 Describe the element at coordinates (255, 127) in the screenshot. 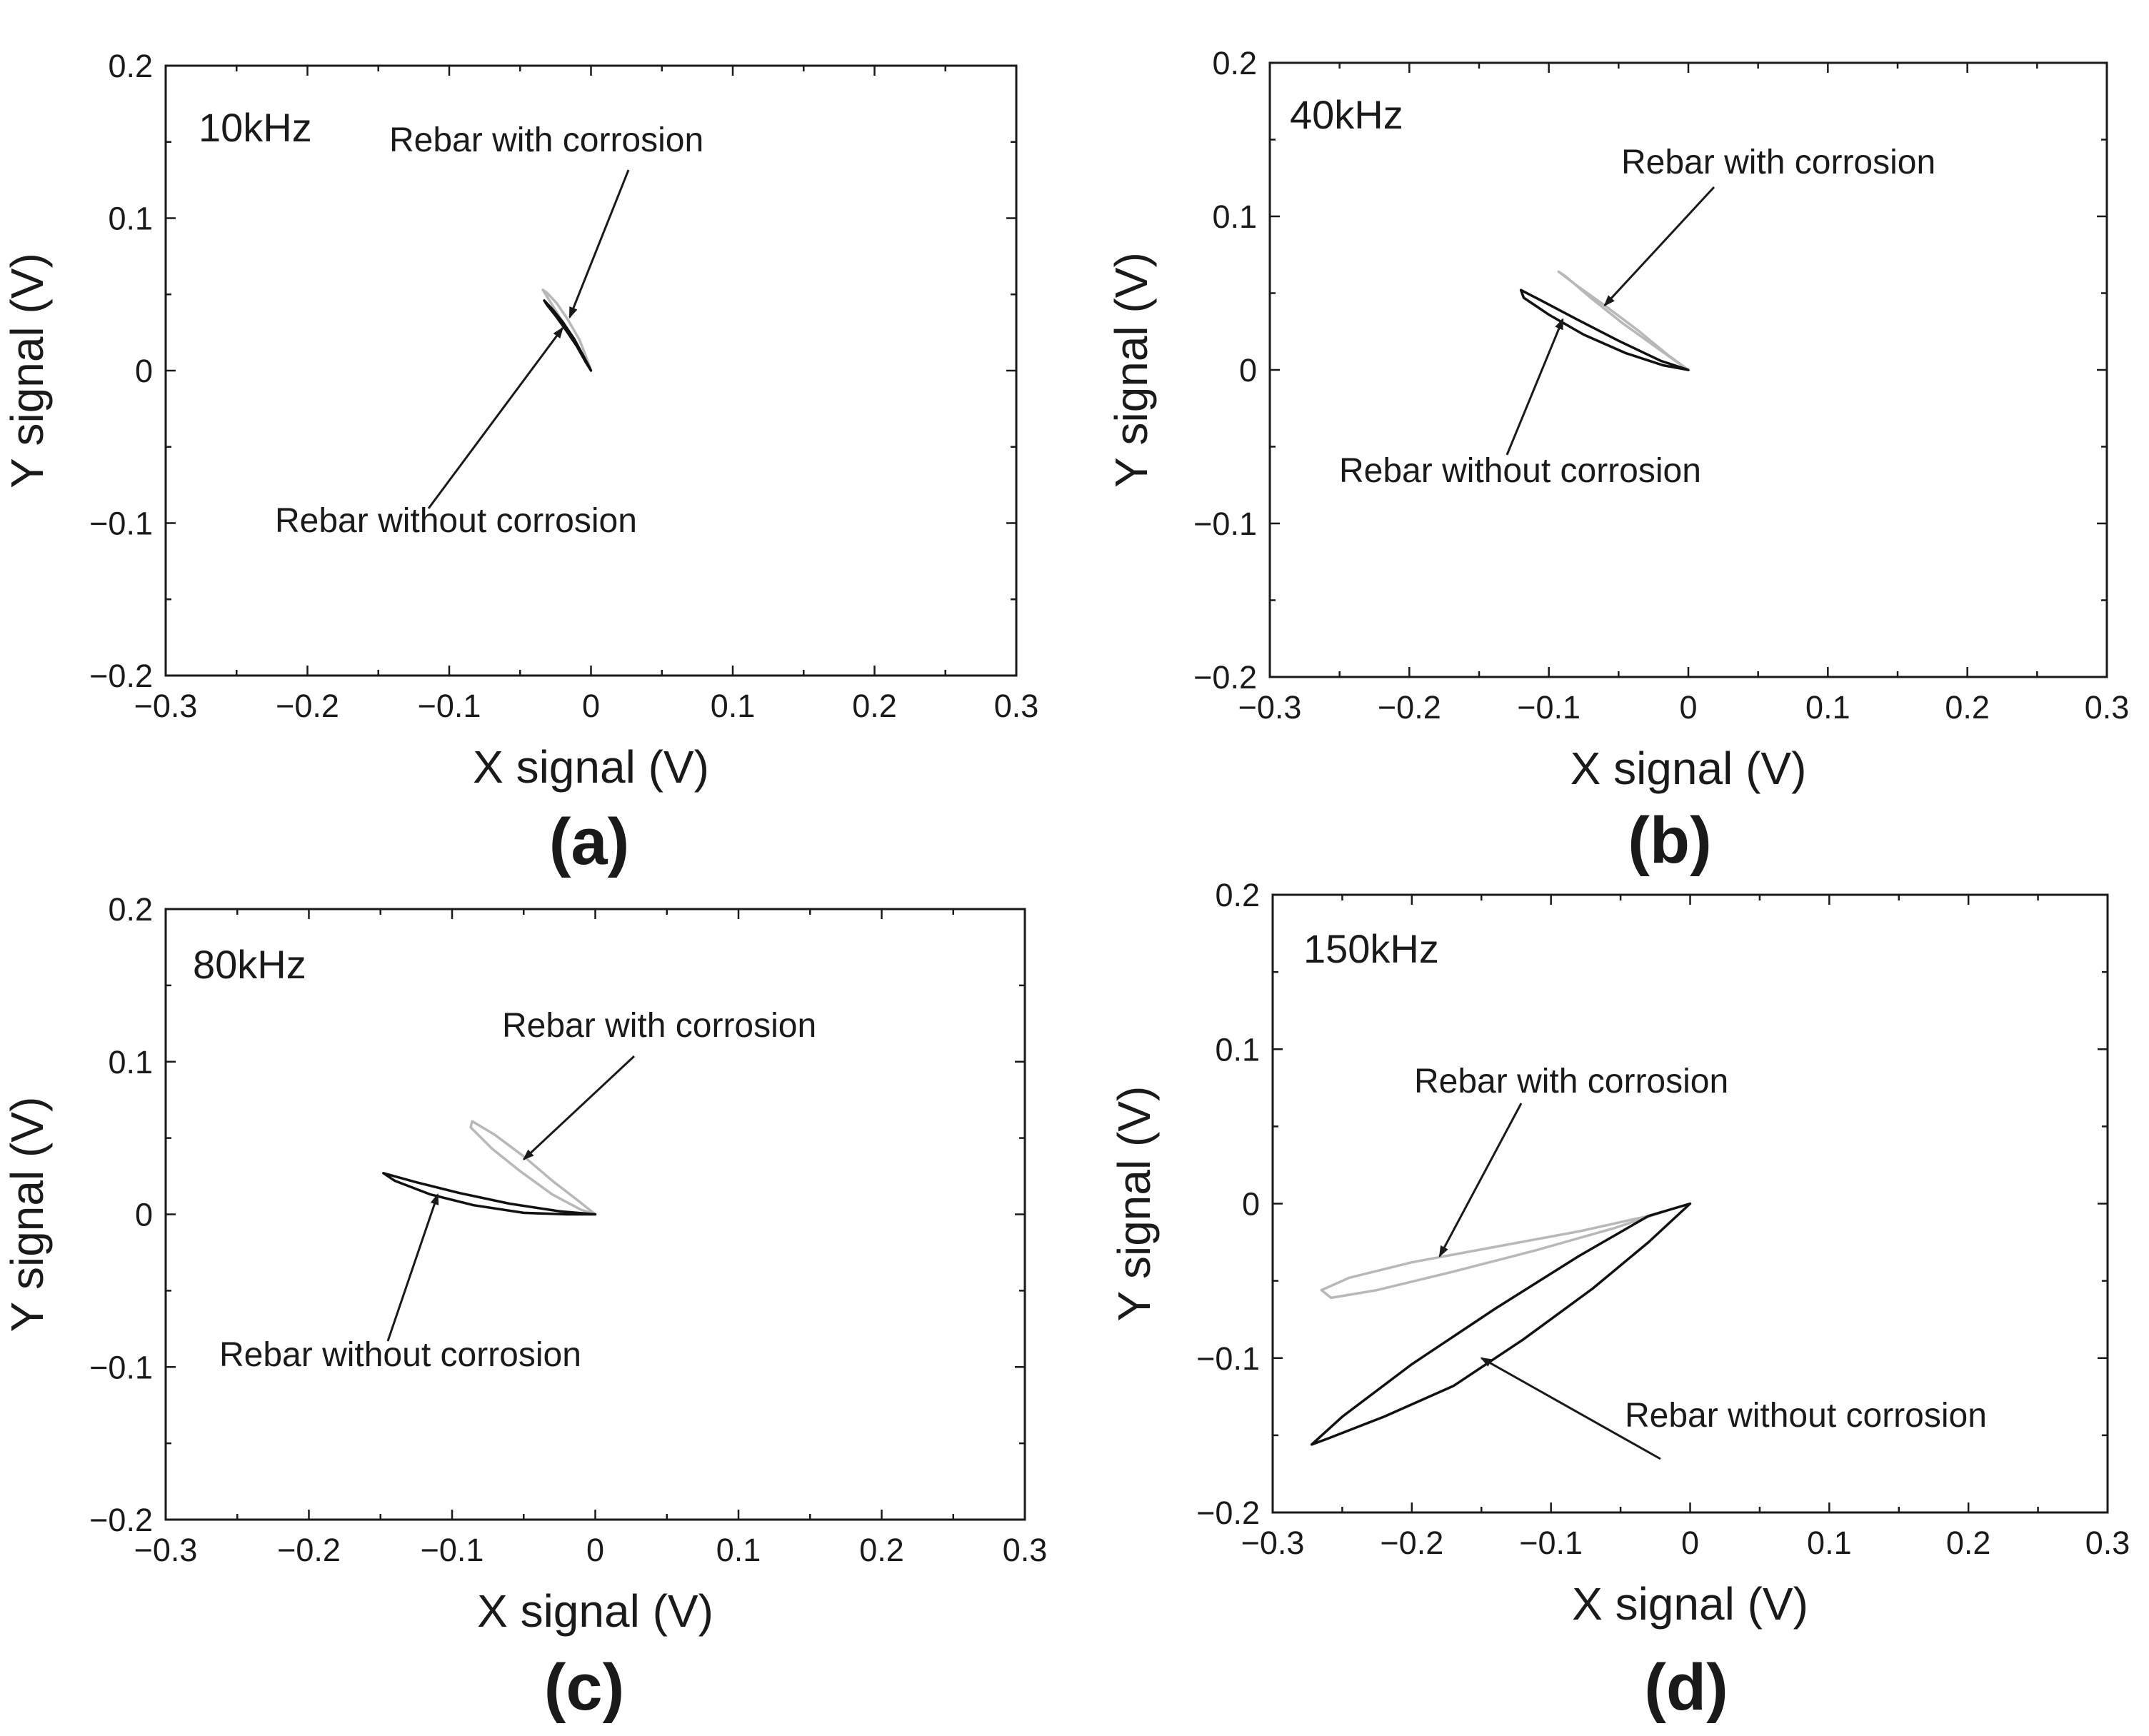

I see `frequency-label: 10kHz` at that location.